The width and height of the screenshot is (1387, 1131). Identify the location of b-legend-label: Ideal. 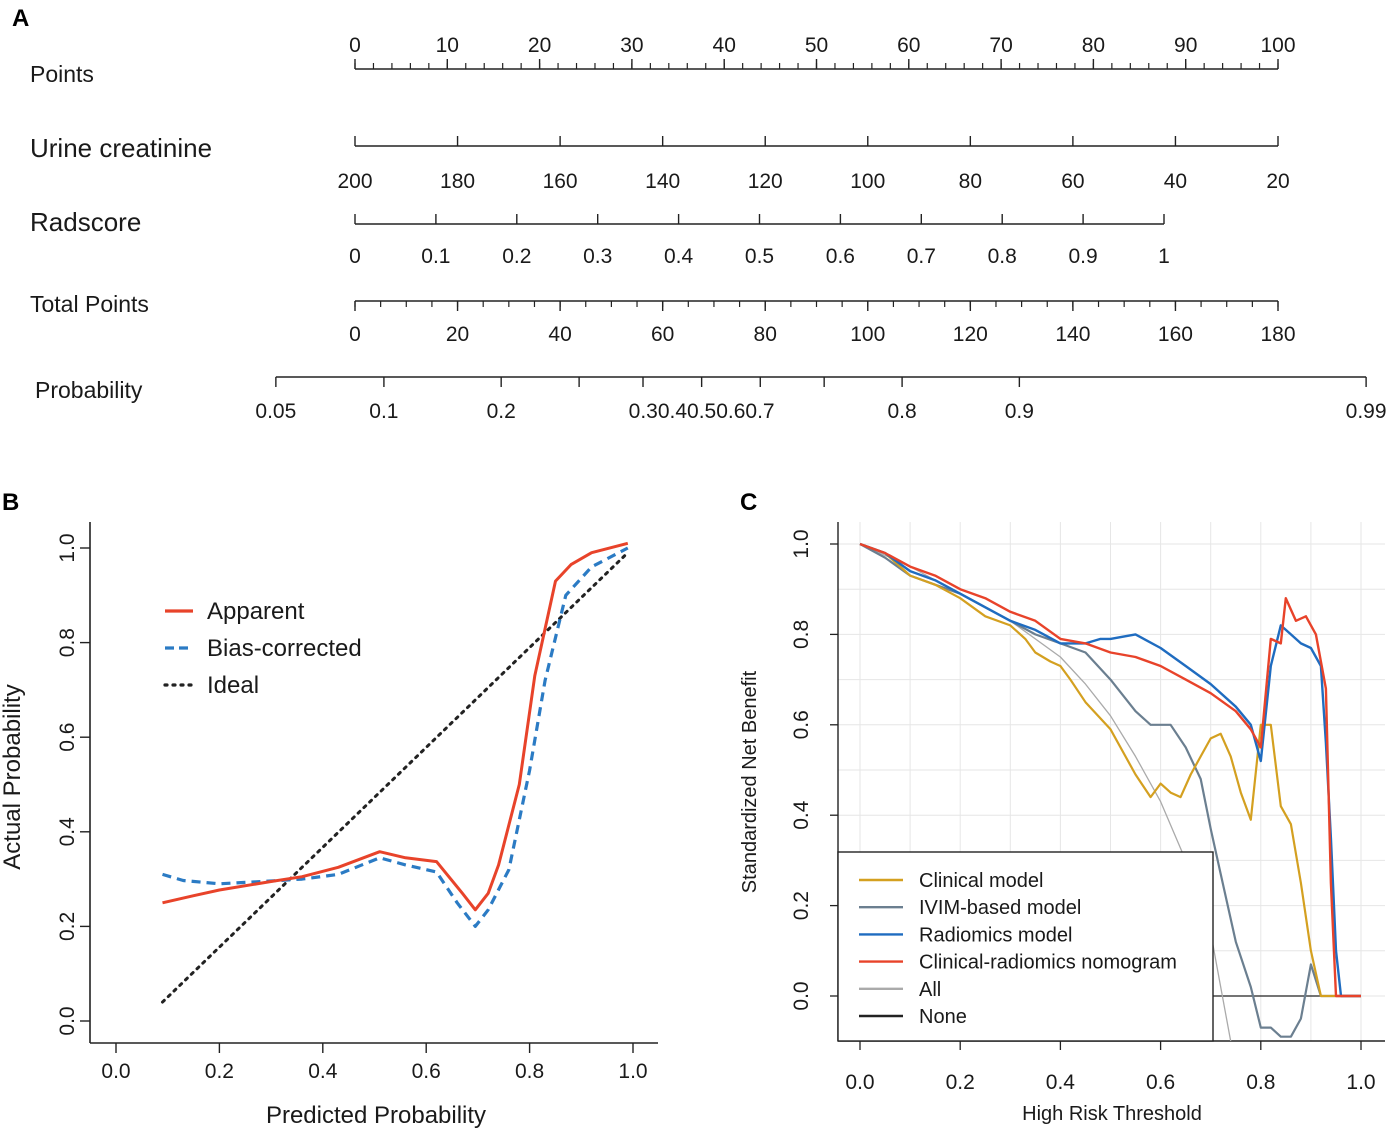
(233, 685).